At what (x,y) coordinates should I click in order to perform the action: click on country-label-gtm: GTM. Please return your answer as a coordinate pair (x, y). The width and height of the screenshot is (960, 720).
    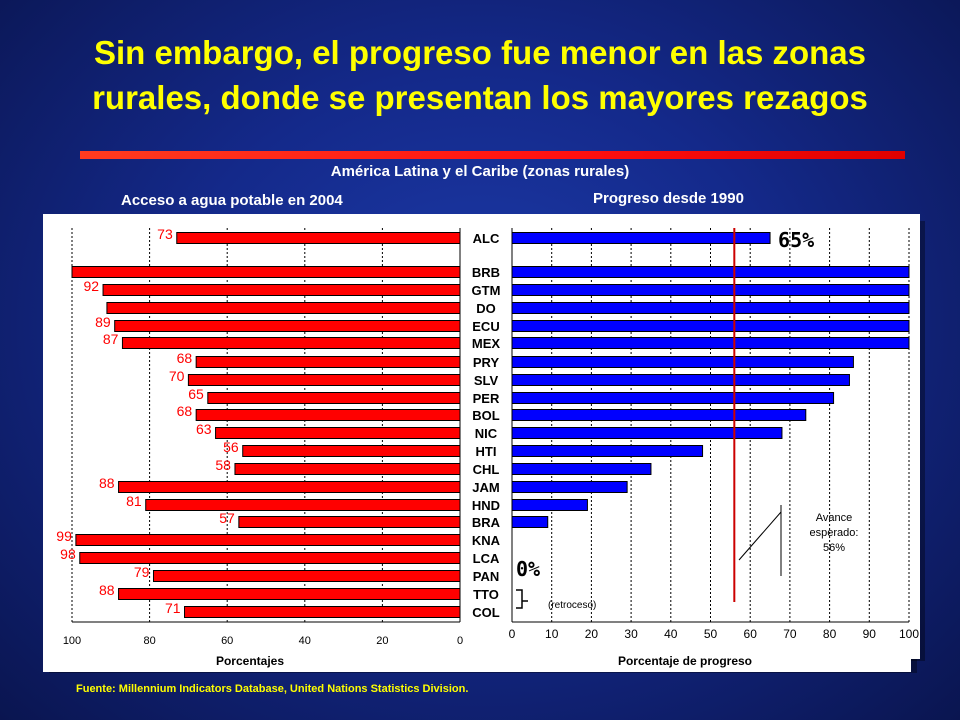
    Looking at the image, I should click on (486, 290).